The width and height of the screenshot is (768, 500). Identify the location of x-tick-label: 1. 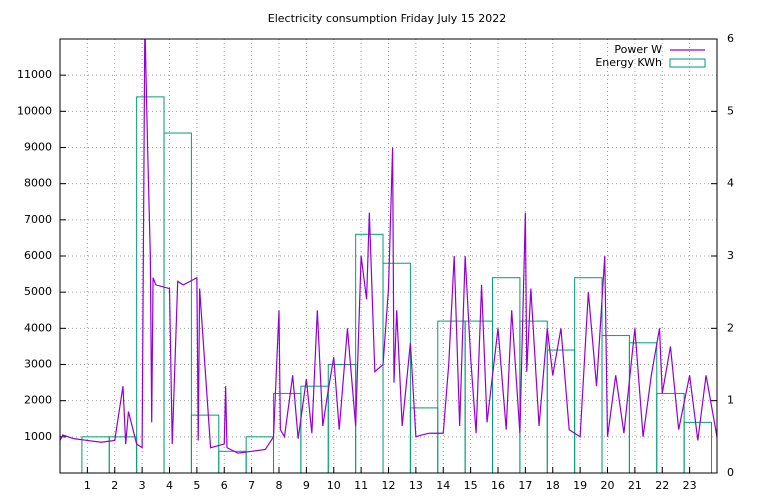
(87, 485).